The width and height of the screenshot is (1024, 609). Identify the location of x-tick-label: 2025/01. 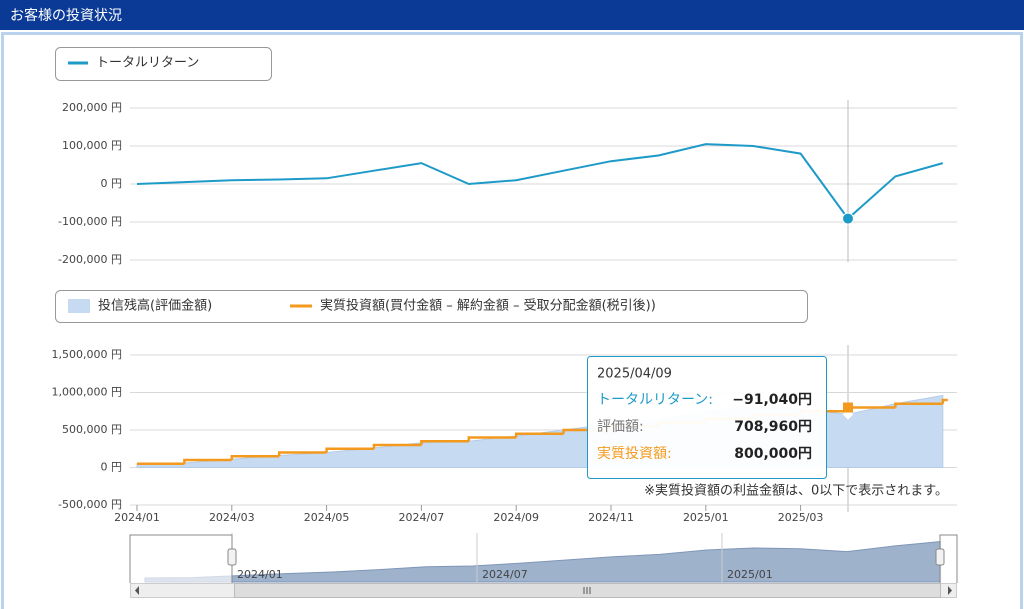
(706, 517).